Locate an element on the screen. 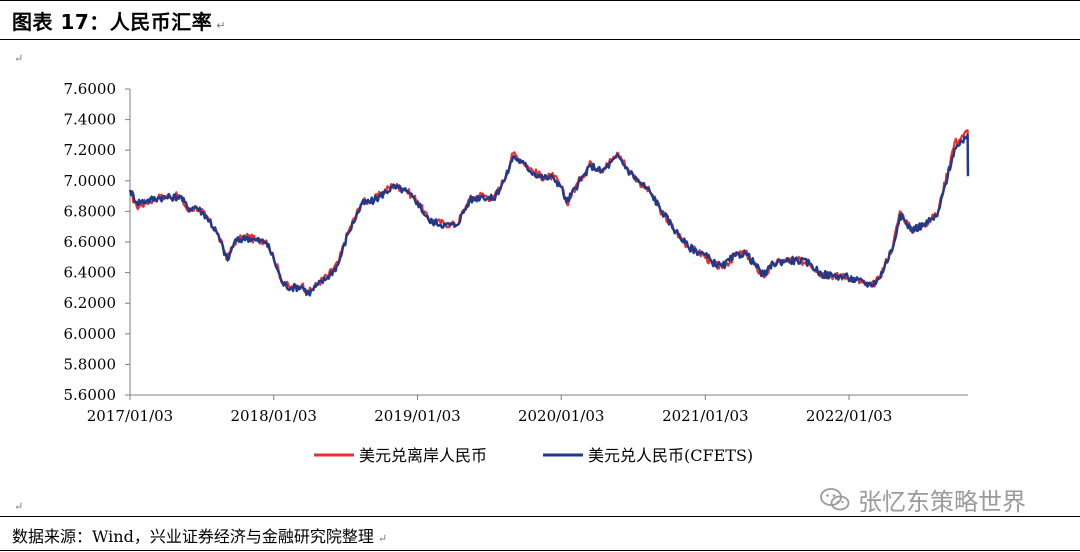 The width and height of the screenshot is (1080, 552). x-tick-label: 2020/01/03 is located at coordinates (561, 416).